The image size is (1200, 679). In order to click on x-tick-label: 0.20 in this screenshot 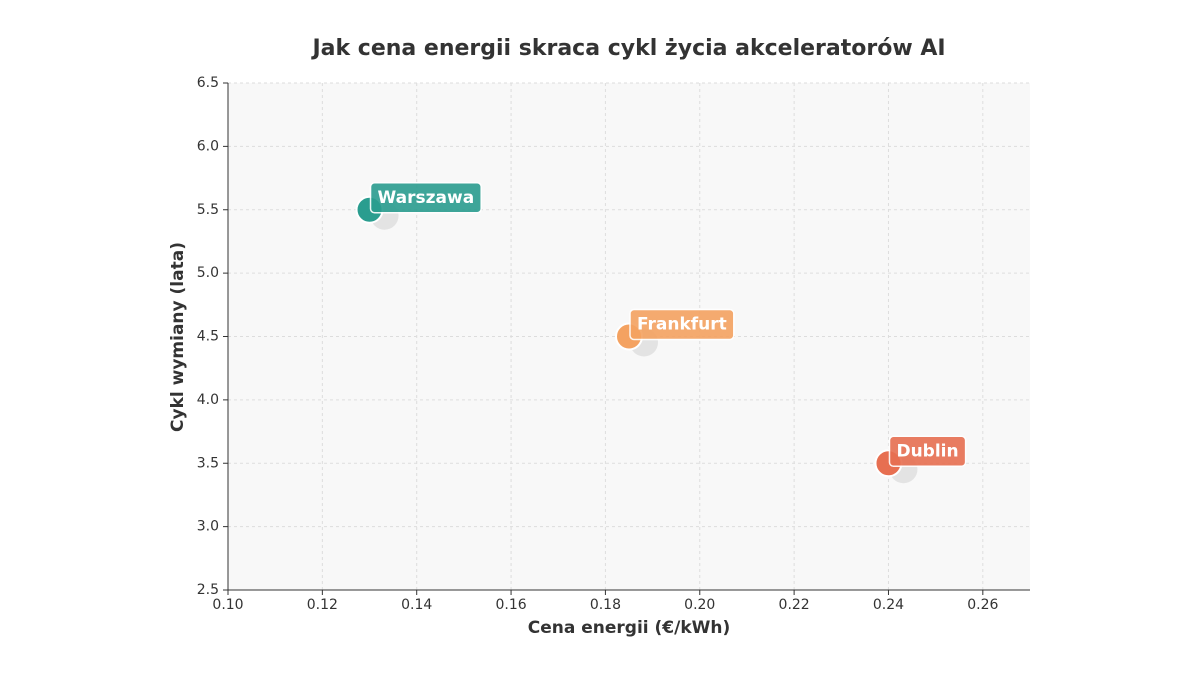, I will do `click(699, 605)`.